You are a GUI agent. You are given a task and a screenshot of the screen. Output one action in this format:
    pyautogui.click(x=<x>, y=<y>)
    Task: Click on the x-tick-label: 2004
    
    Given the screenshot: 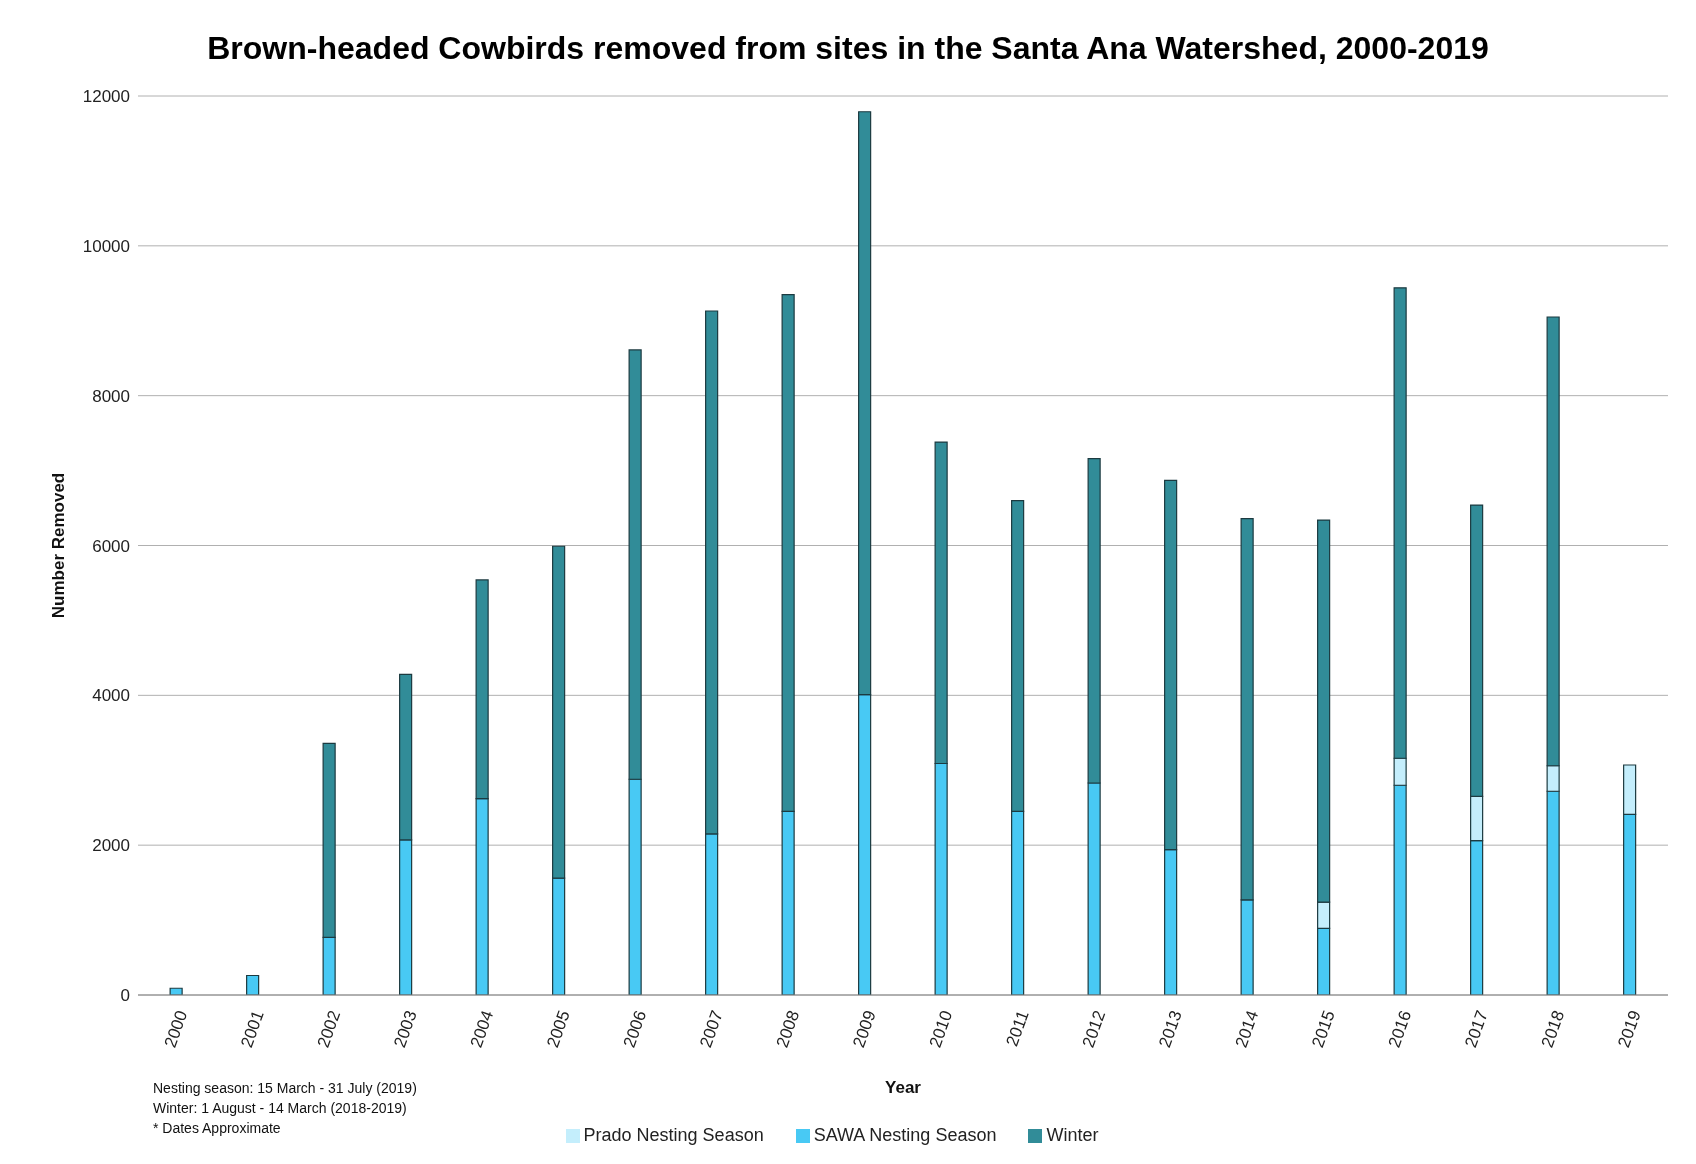 What is the action you would take?
    pyautogui.click(x=482, y=1029)
    